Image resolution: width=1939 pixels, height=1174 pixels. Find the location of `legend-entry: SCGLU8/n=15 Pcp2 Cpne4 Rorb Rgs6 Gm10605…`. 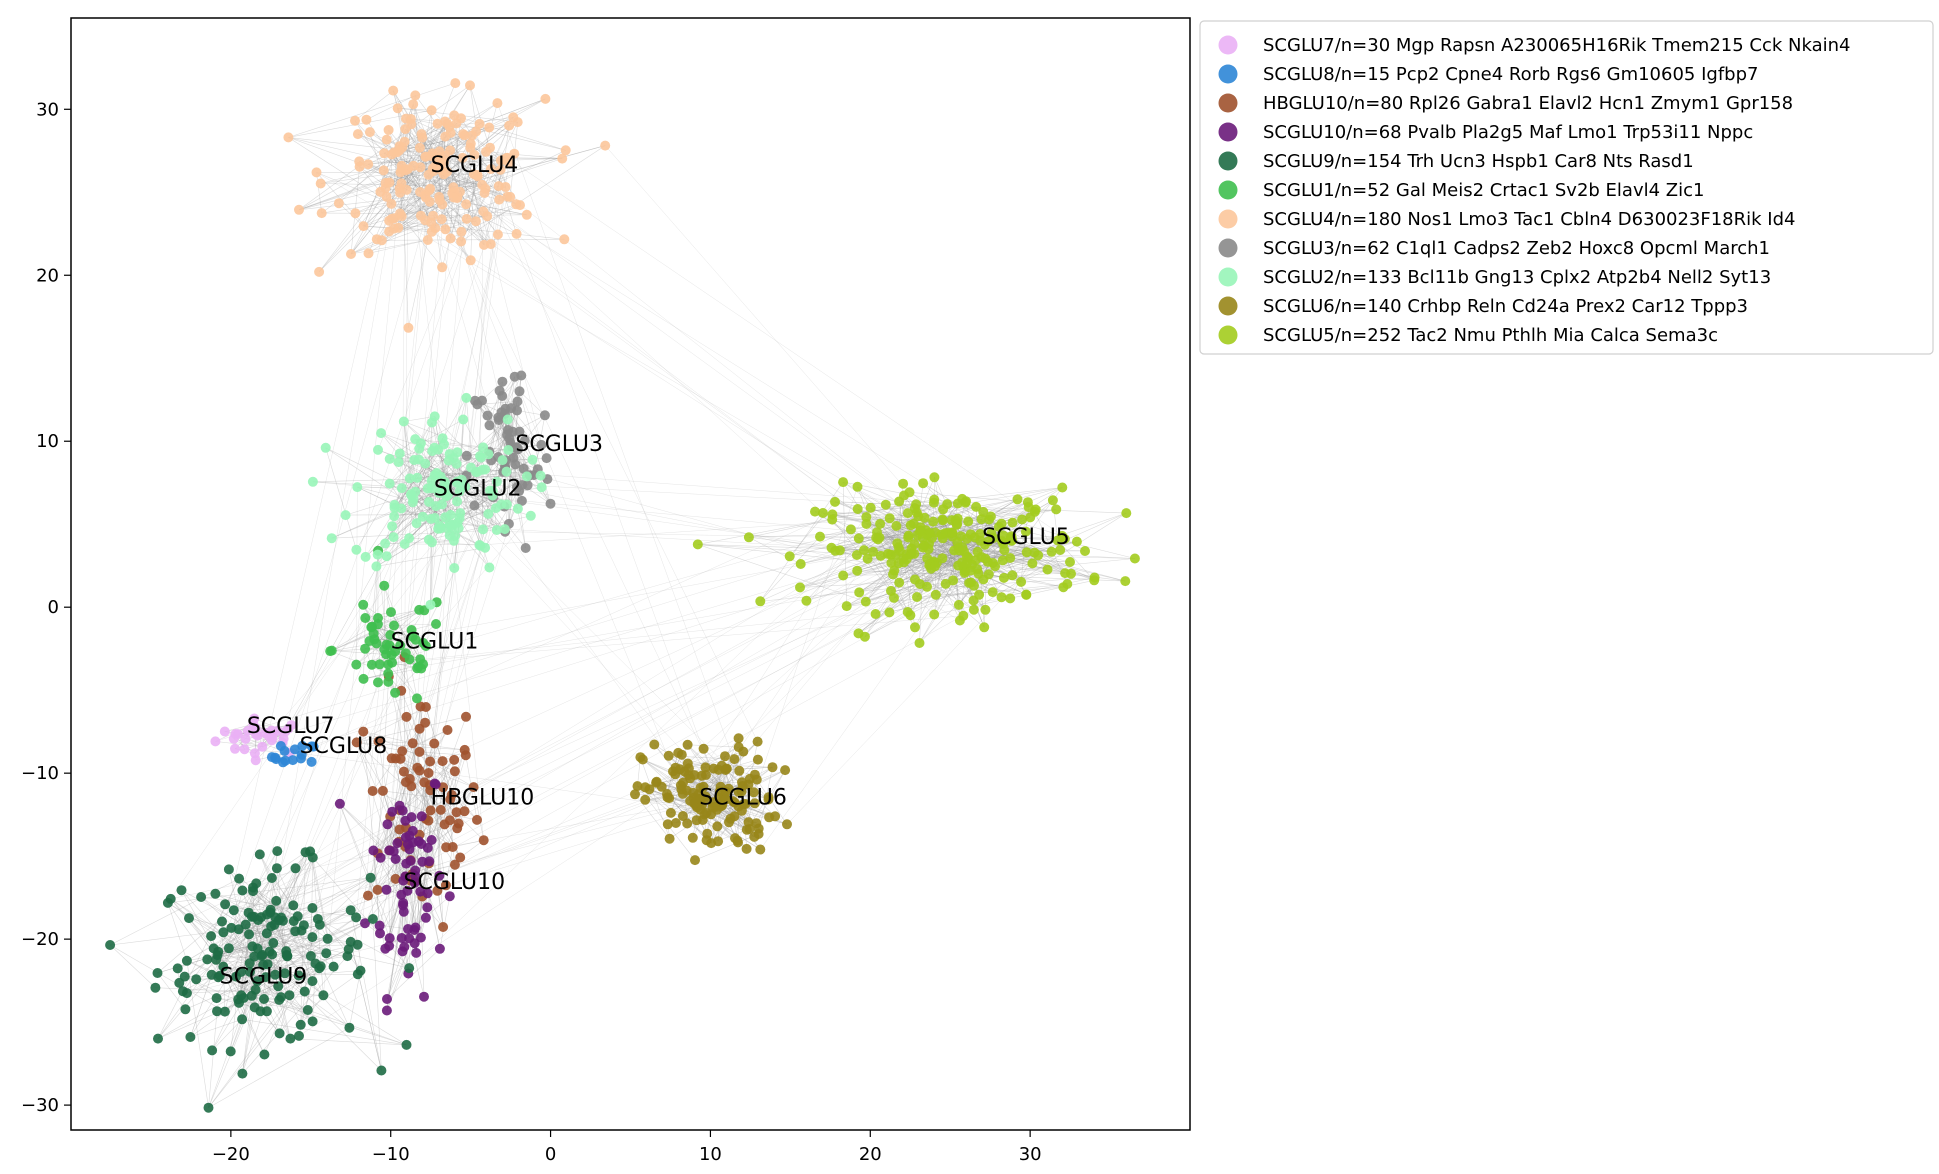

legend-entry: SCGLU8/n=15 Pcp2 Cpne4 Rorb Rgs6 Gm10605… is located at coordinates (1488, 74).